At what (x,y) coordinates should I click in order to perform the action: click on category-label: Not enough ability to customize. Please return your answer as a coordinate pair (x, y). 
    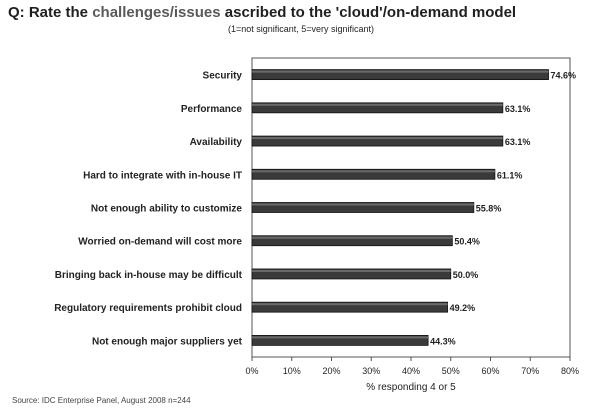
    Looking at the image, I should click on (167, 209).